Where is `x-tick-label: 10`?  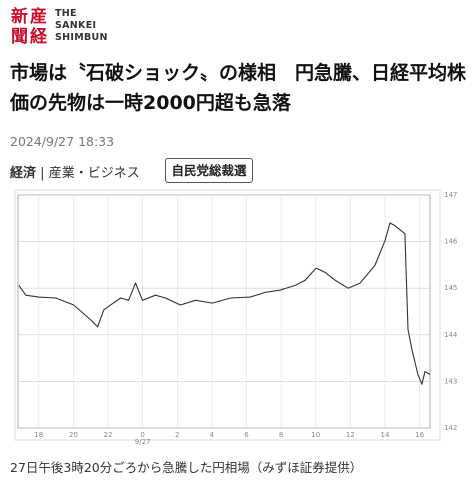
x-tick-label: 10 is located at coordinates (315, 435).